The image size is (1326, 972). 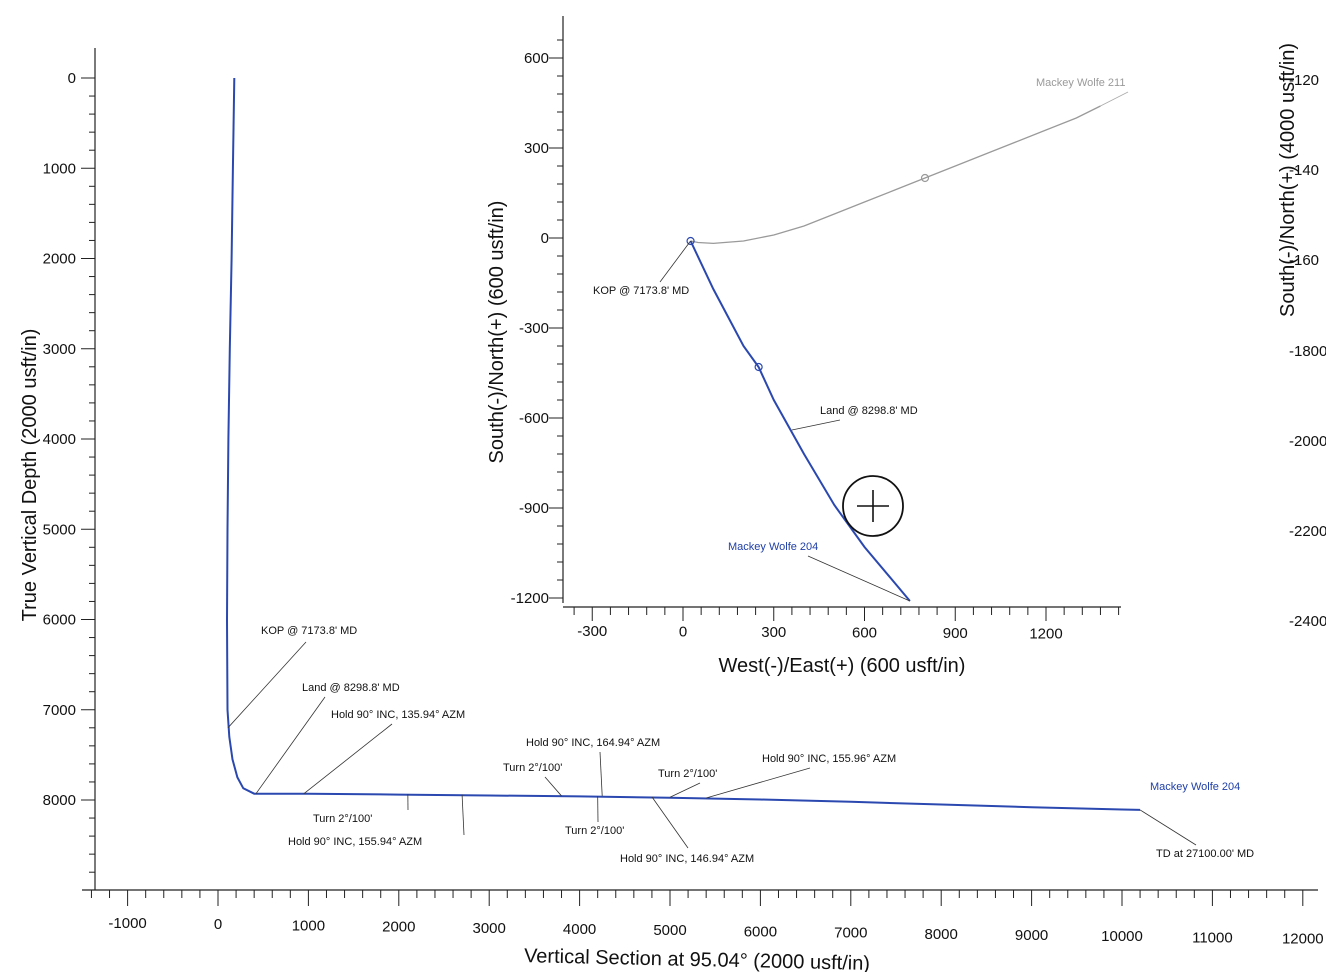 I want to click on y-tick-label: -2000, so click(x=1307, y=441).